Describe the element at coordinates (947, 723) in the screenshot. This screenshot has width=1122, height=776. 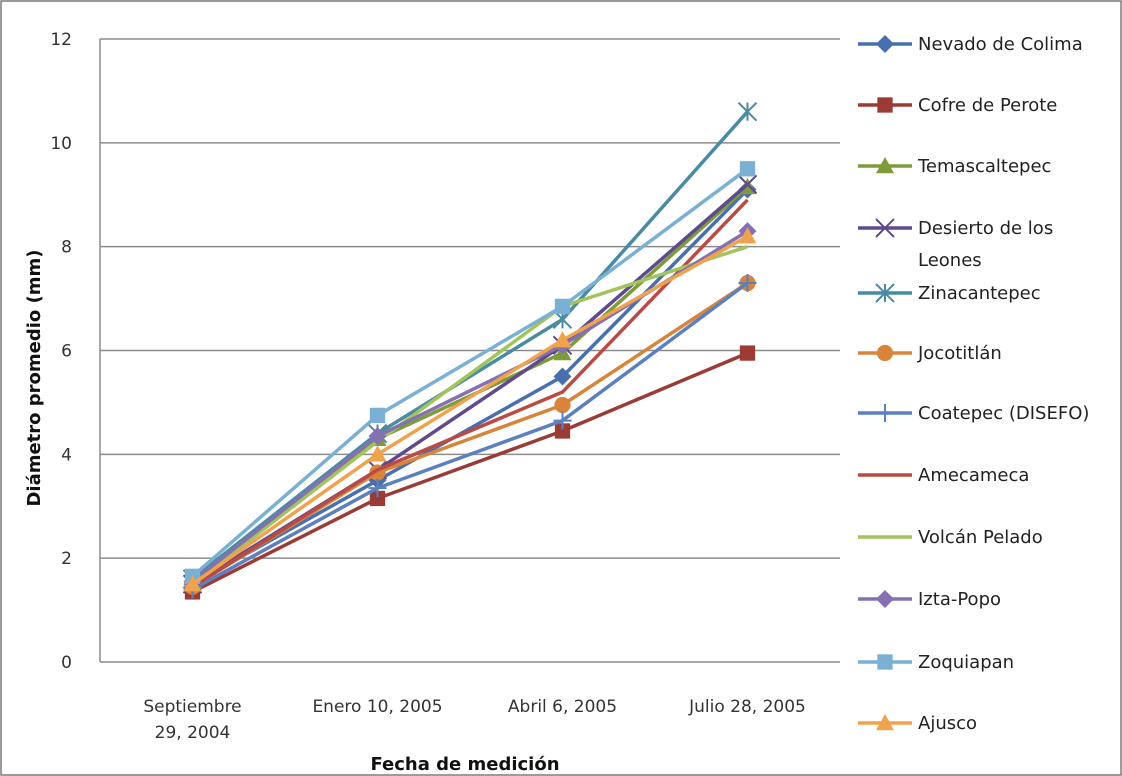
I see `legend-label: Ajusco` at that location.